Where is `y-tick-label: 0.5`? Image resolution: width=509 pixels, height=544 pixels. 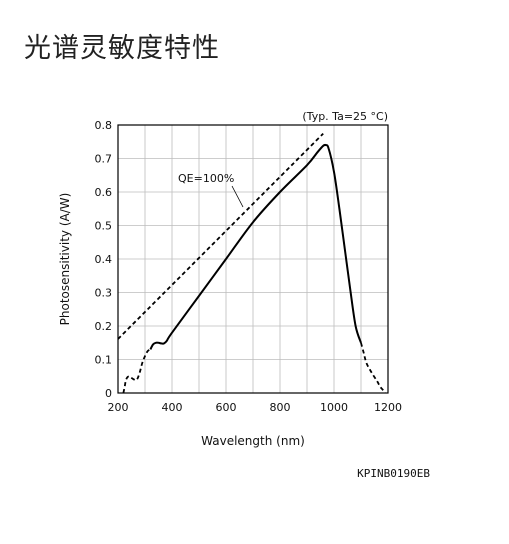
y-tick-label: 0.5 is located at coordinates (104, 226).